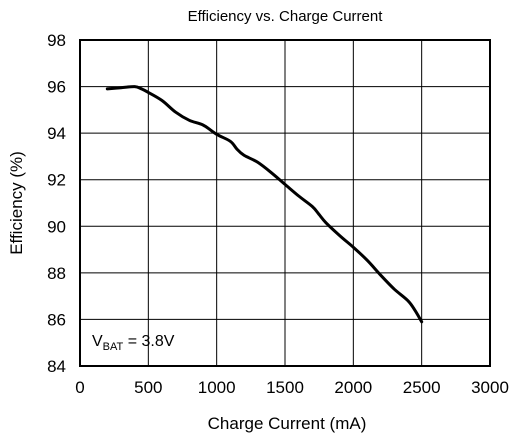 This screenshot has height=439, width=516. I want to click on y-tick-label: 92, so click(56, 180).